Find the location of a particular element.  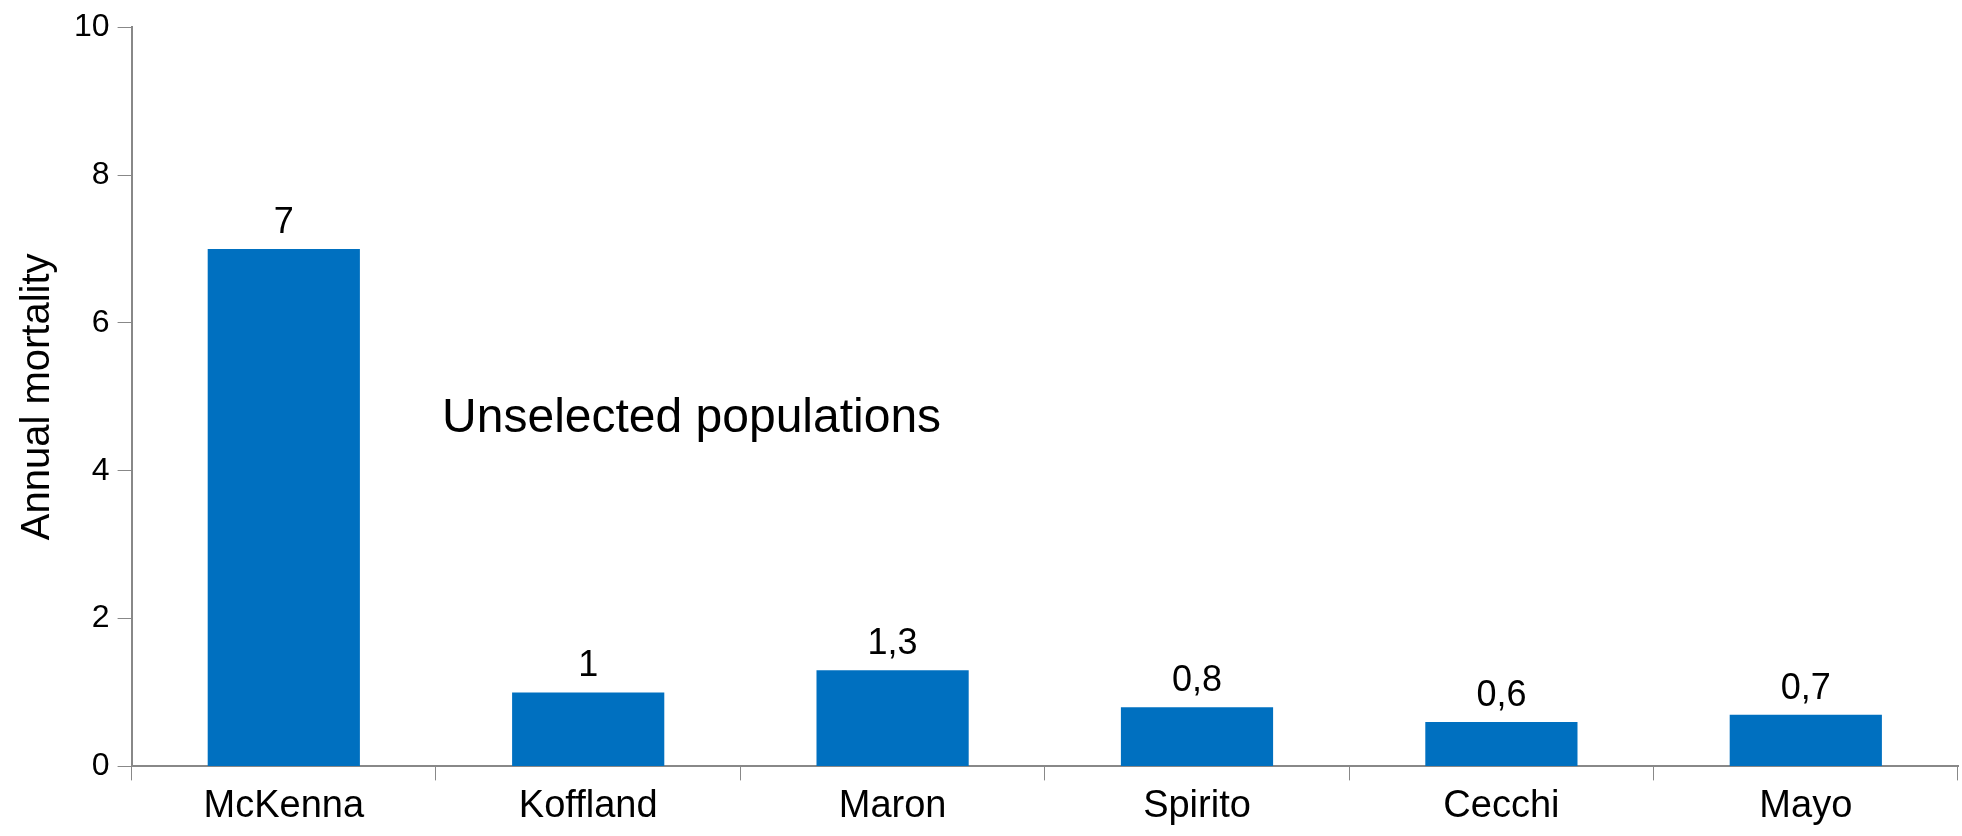

y-axis-title: Annual mortality is located at coordinates (35, 397).